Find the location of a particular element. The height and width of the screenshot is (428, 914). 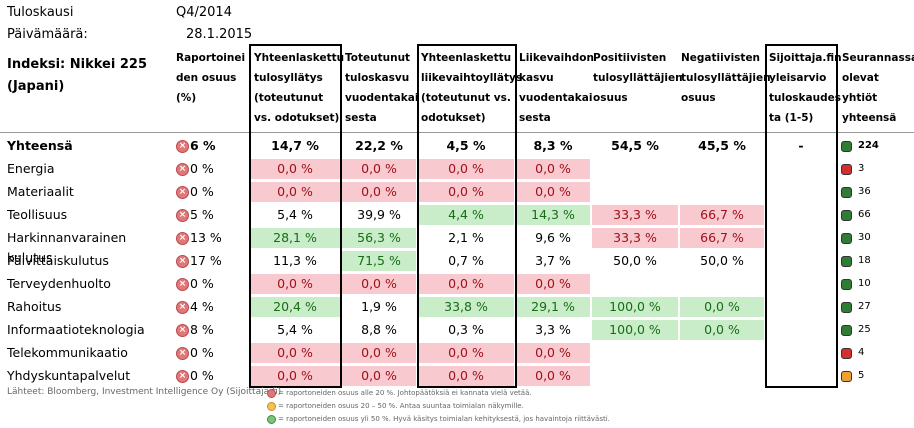

sector-name: Yhteensä is located at coordinates (40, 145).